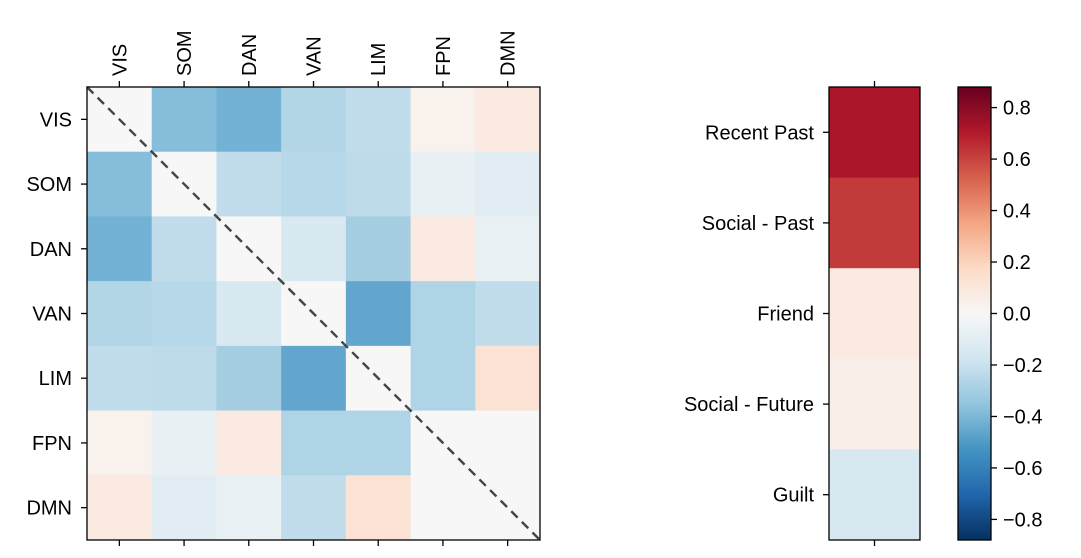 This screenshot has width=1081, height=558. I want to click on matrix-cell-fpn-dmn, so click(508, 443).